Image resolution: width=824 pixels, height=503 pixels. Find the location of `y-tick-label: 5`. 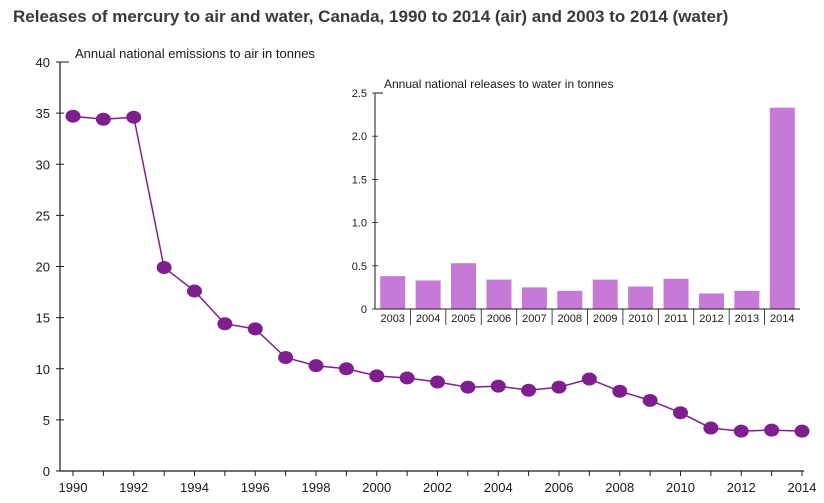

y-tick-label: 5 is located at coordinates (46, 420).